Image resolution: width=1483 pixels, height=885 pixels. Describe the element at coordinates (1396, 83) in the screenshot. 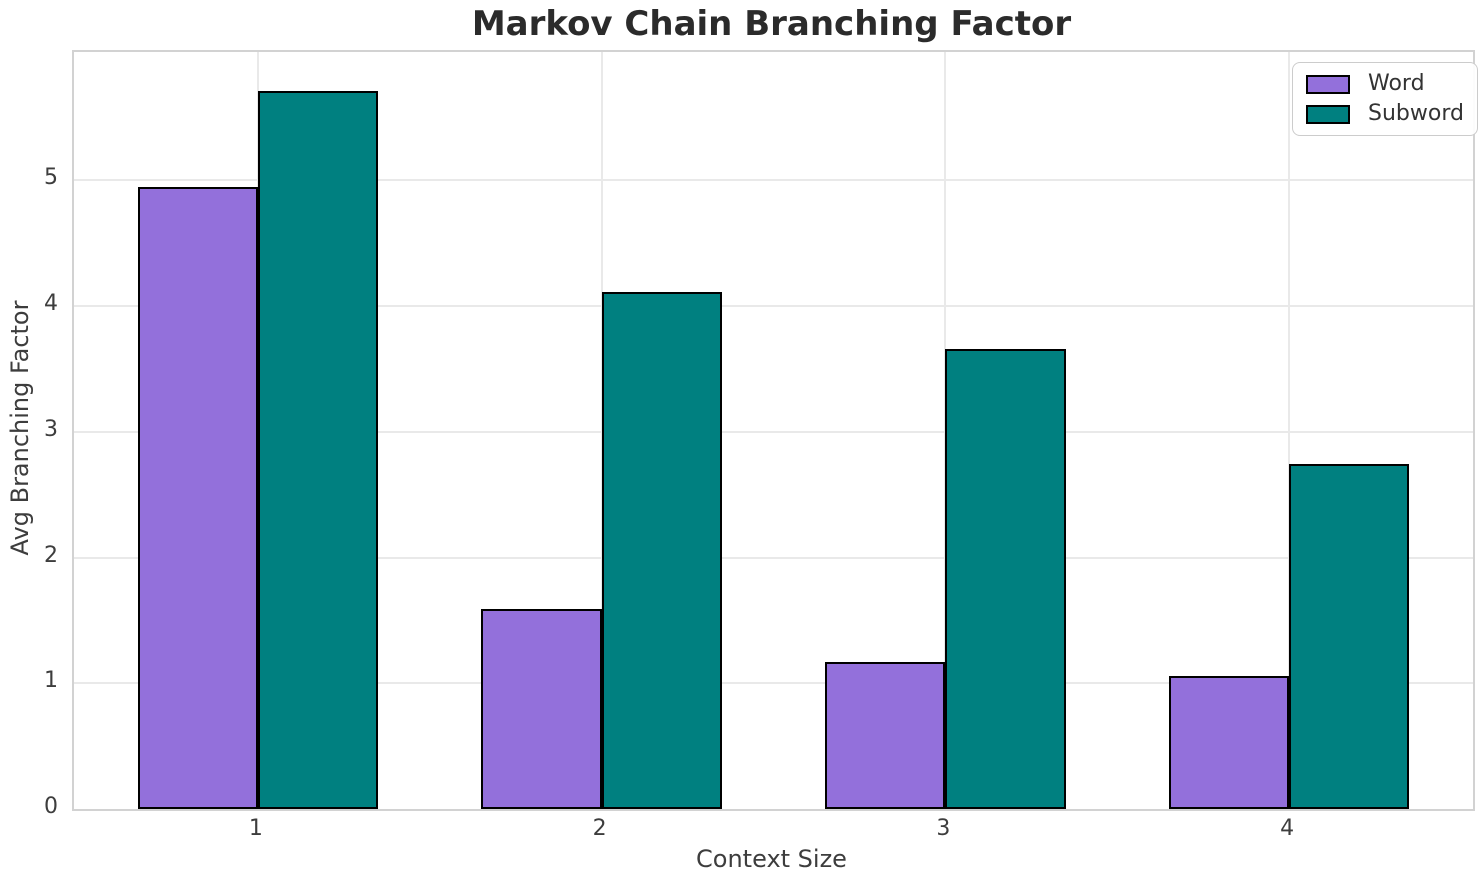

I see `legend-label-word: Word` at that location.